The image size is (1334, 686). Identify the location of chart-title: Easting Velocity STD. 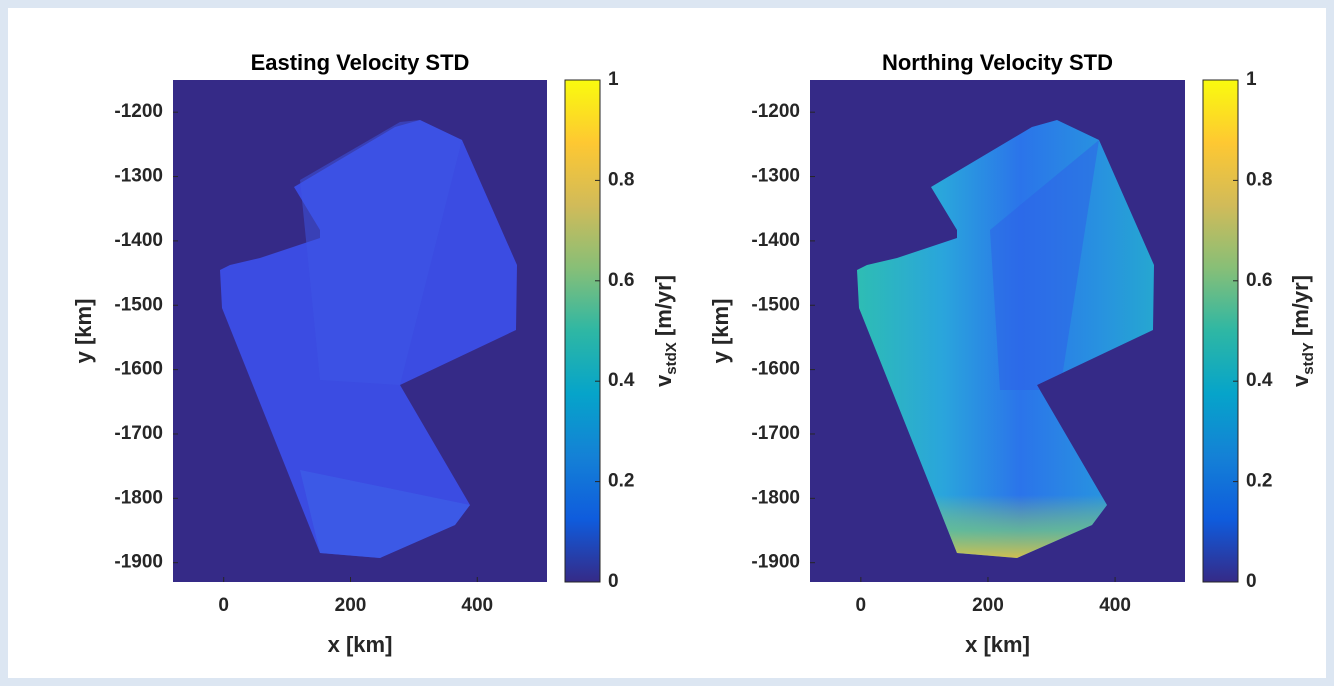
(360, 62).